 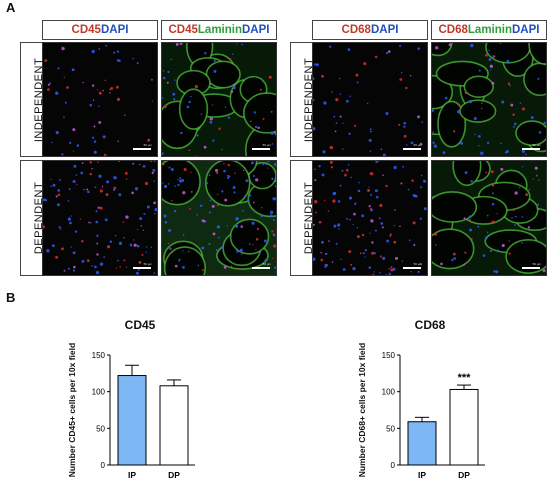 What do you see at coordinates (362, 410) in the screenshot?
I see `y-axis-label-cd68: Number CD68+ cells per 10x field` at bounding box center [362, 410].